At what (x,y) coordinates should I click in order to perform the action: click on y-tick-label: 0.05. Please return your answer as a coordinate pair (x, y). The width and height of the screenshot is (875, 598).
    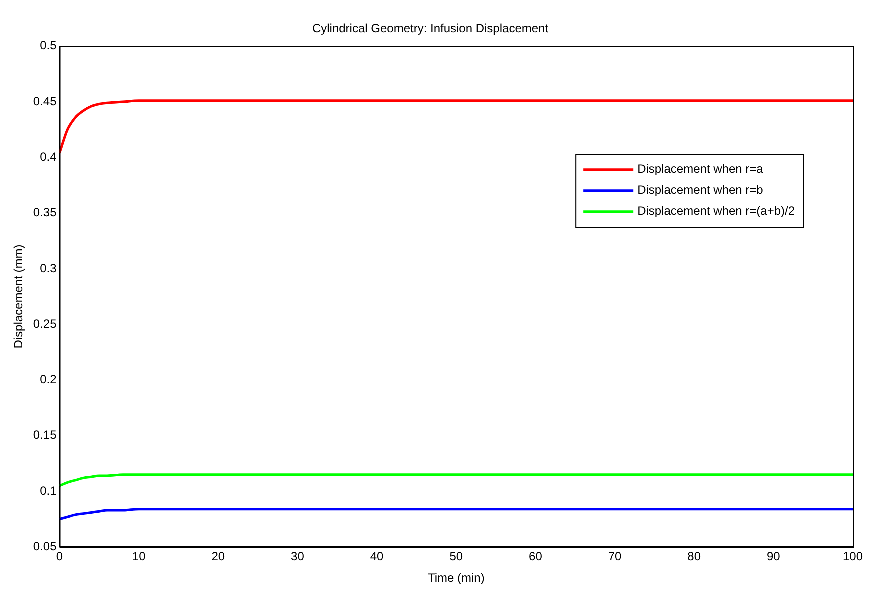
    Looking at the image, I should click on (45, 547).